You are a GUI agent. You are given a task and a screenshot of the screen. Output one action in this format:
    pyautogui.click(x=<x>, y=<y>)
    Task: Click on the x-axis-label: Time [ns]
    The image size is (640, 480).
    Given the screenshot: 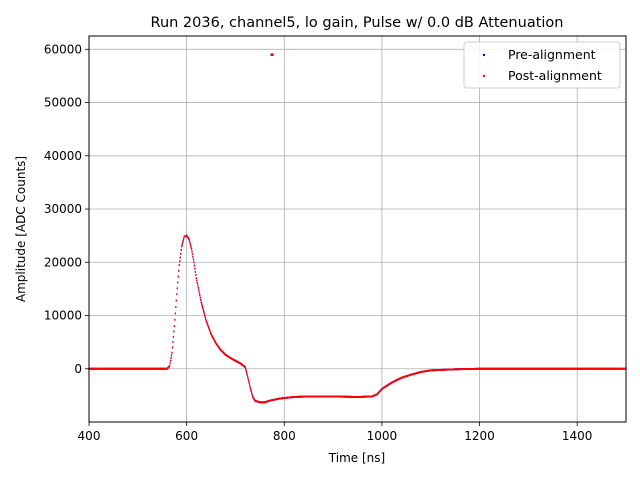 What is the action you would take?
    pyautogui.click(x=356, y=458)
    